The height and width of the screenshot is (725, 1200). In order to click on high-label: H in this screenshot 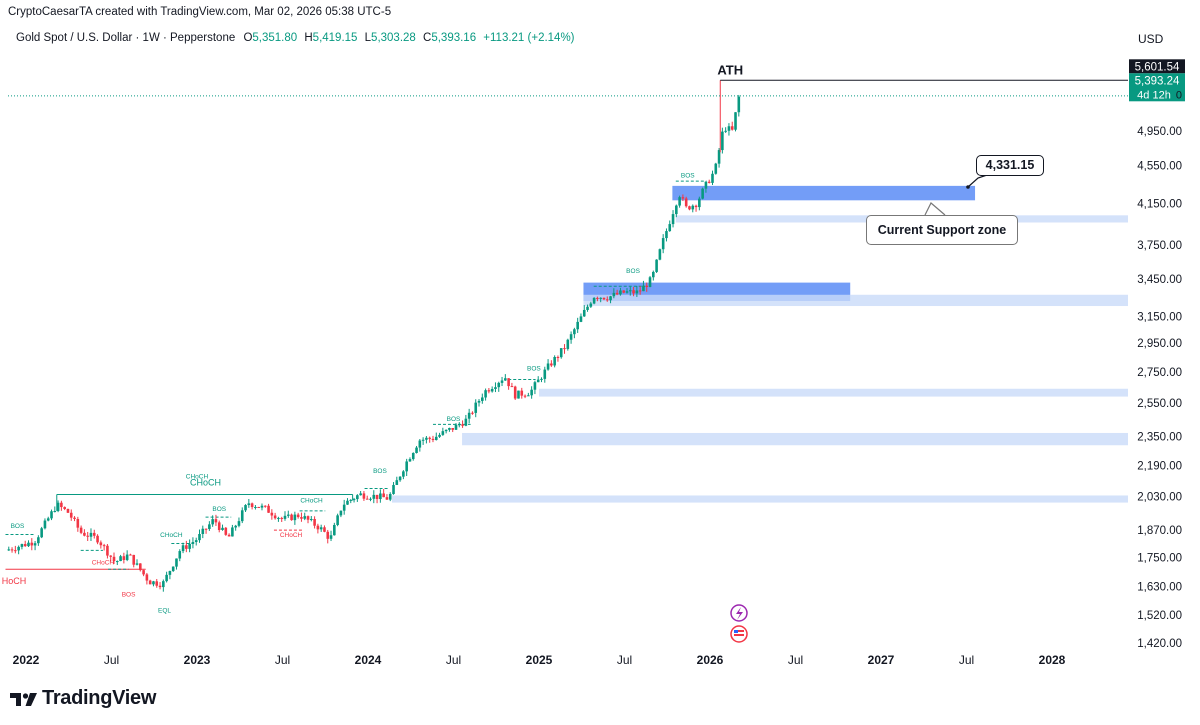, I will do `click(308, 38)`.